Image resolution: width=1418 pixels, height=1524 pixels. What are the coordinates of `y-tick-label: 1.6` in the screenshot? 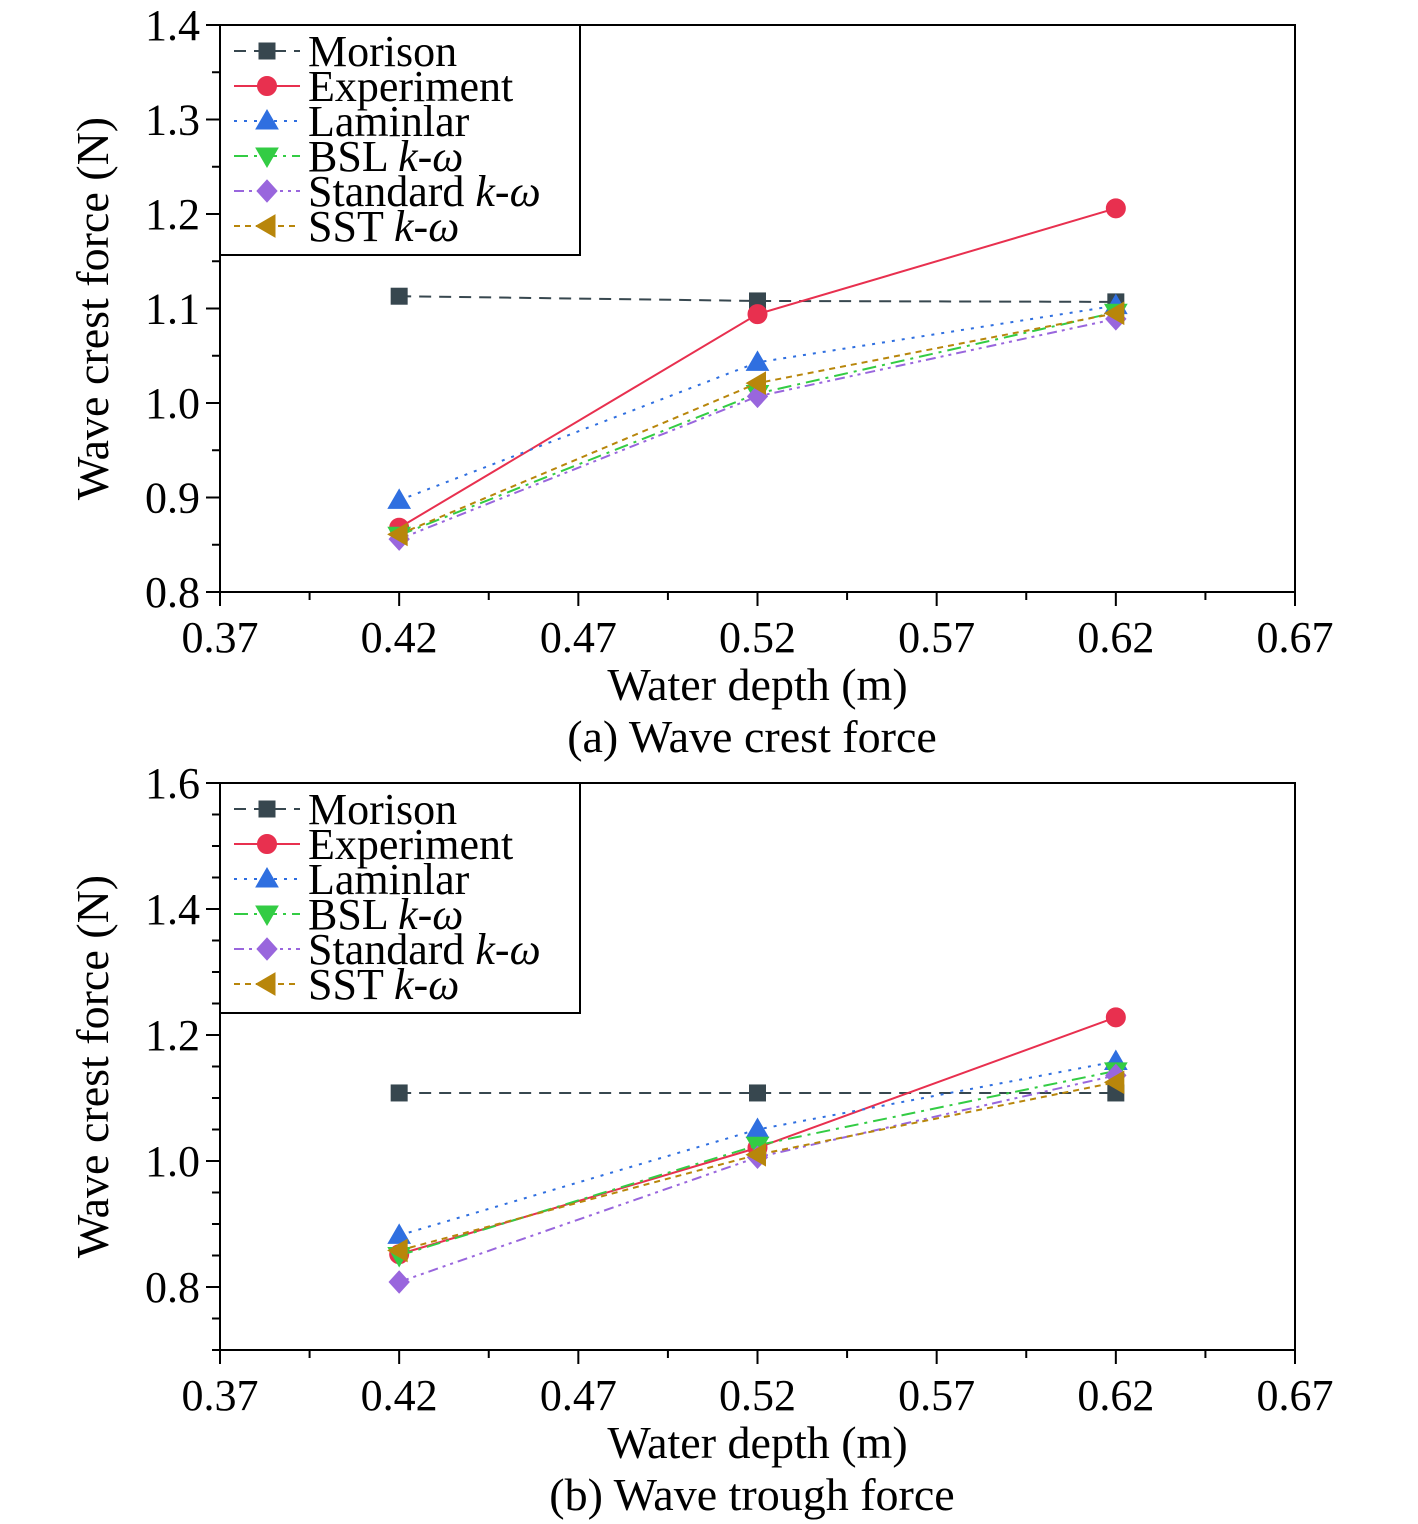 It's located at (172, 783).